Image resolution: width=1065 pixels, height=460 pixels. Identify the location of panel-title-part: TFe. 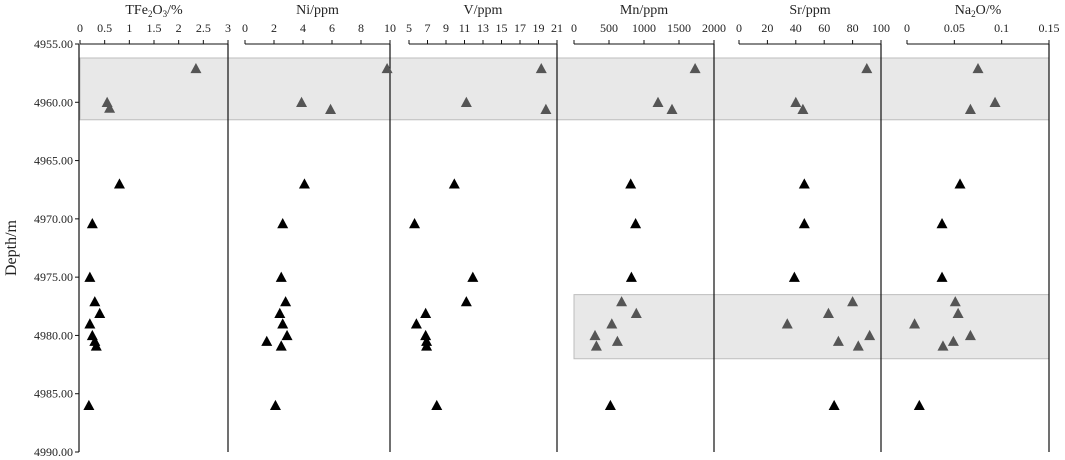
(136, 10).